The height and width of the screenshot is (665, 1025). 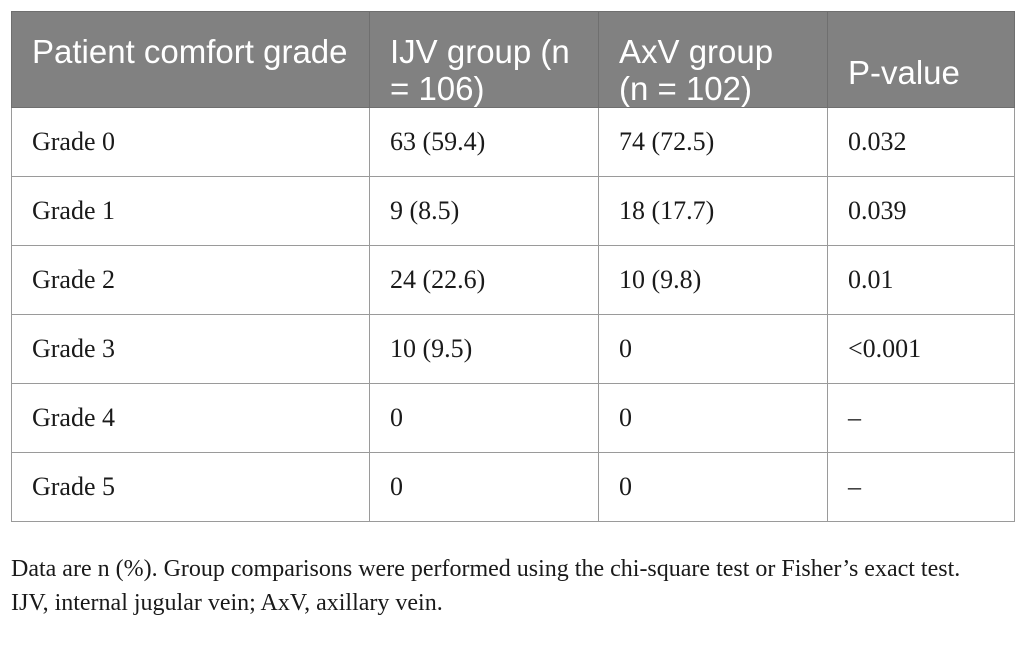 I want to click on row-label-cell: Grade 0, so click(x=190, y=142).